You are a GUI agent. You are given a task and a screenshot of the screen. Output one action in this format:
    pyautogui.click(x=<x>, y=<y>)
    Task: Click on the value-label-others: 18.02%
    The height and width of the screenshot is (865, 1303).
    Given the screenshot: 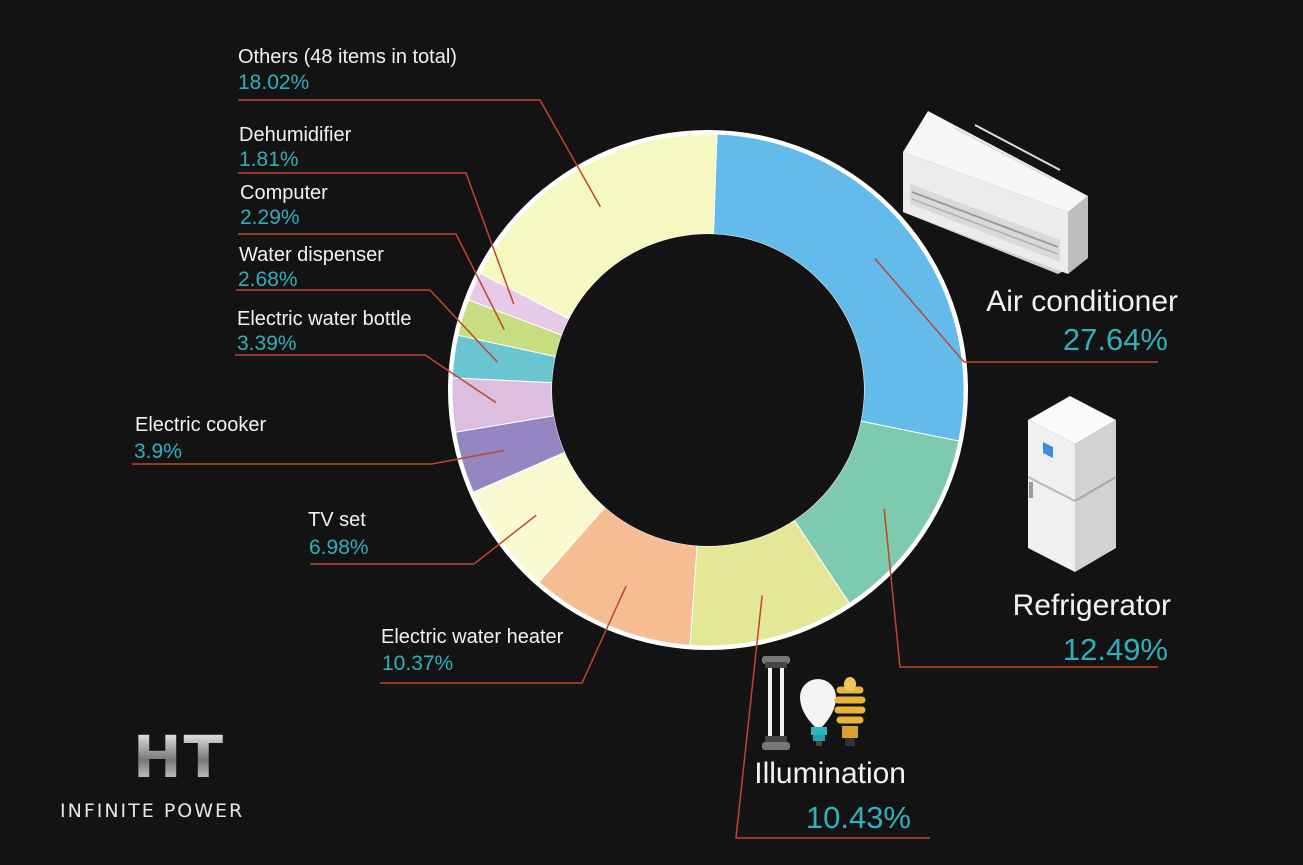 What is the action you would take?
    pyautogui.click(x=273, y=82)
    